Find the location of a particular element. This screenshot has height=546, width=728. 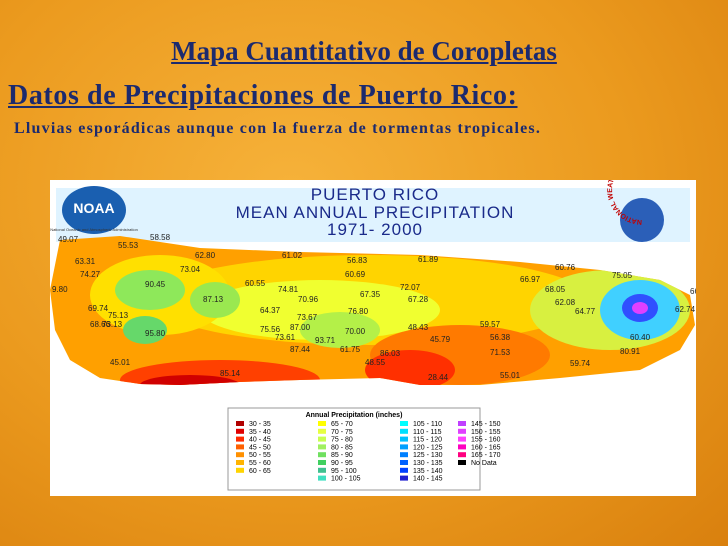

station-label: 76.80 is located at coordinates (358, 311).